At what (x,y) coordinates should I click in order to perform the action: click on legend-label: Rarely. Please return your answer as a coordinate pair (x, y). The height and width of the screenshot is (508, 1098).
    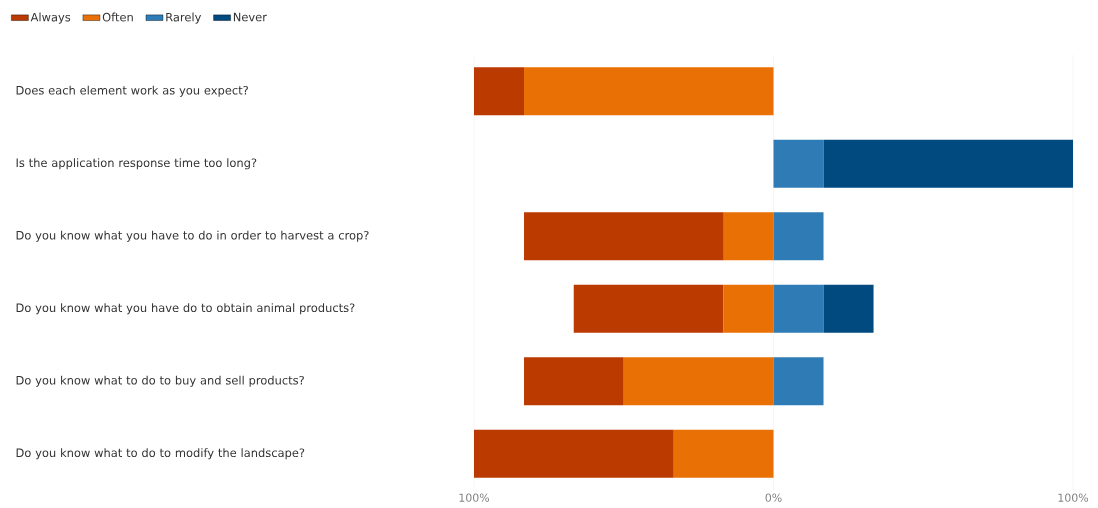
    Looking at the image, I should click on (184, 18).